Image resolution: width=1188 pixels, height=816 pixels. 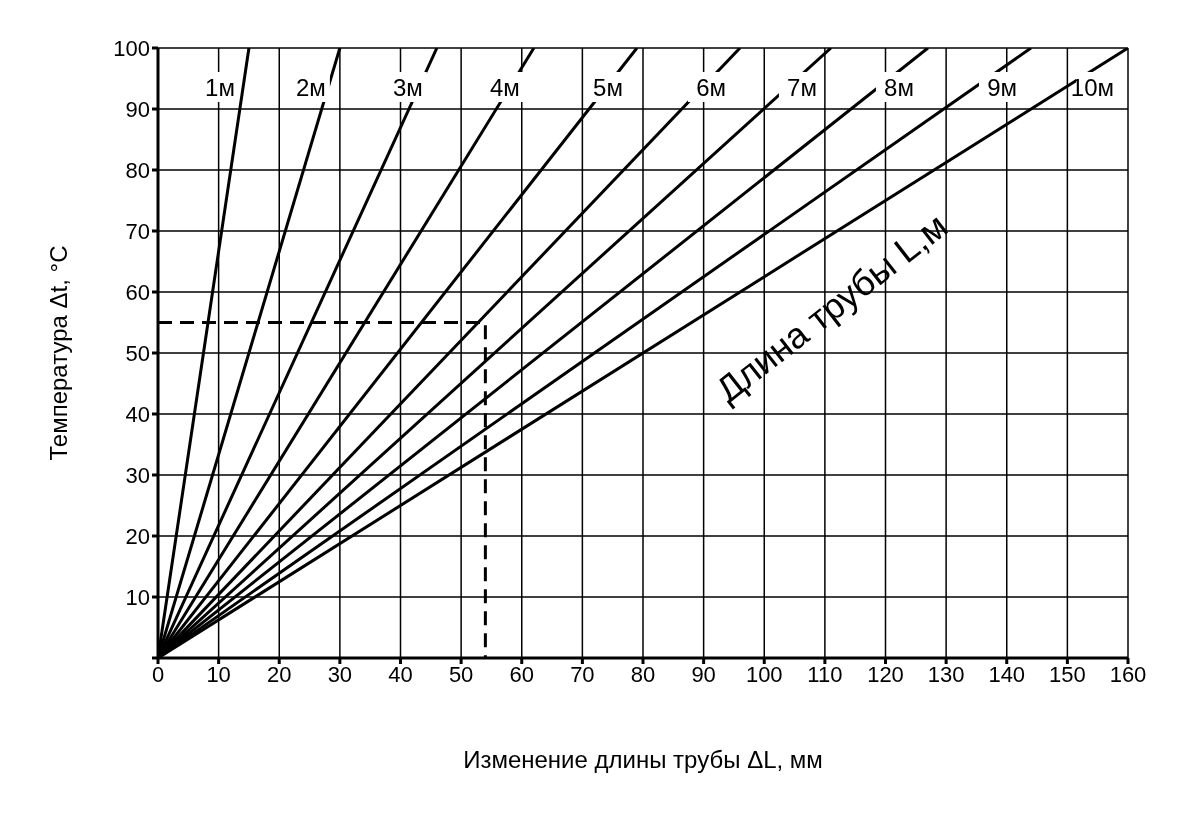 I want to click on x-tick-label: 10, so click(x=218, y=674).